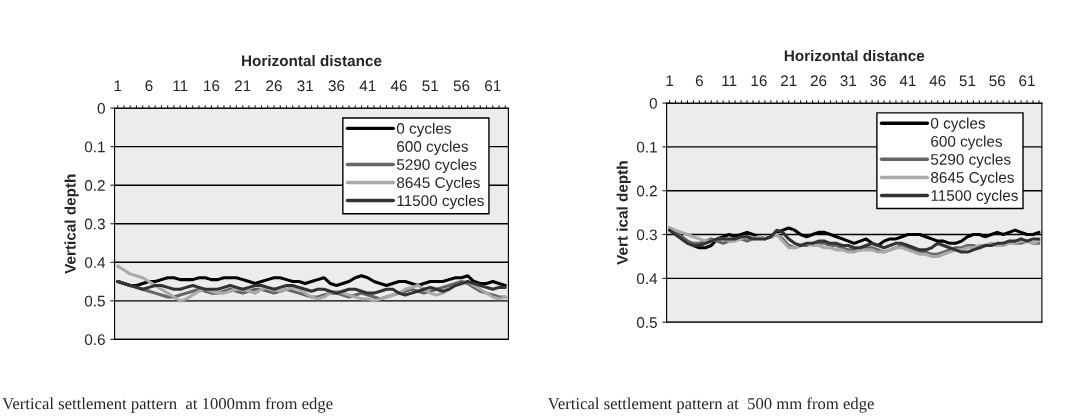  What do you see at coordinates (623, 213) in the screenshot?
I see `y-axis-title: Vert ical depth` at bounding box center [623, 213].